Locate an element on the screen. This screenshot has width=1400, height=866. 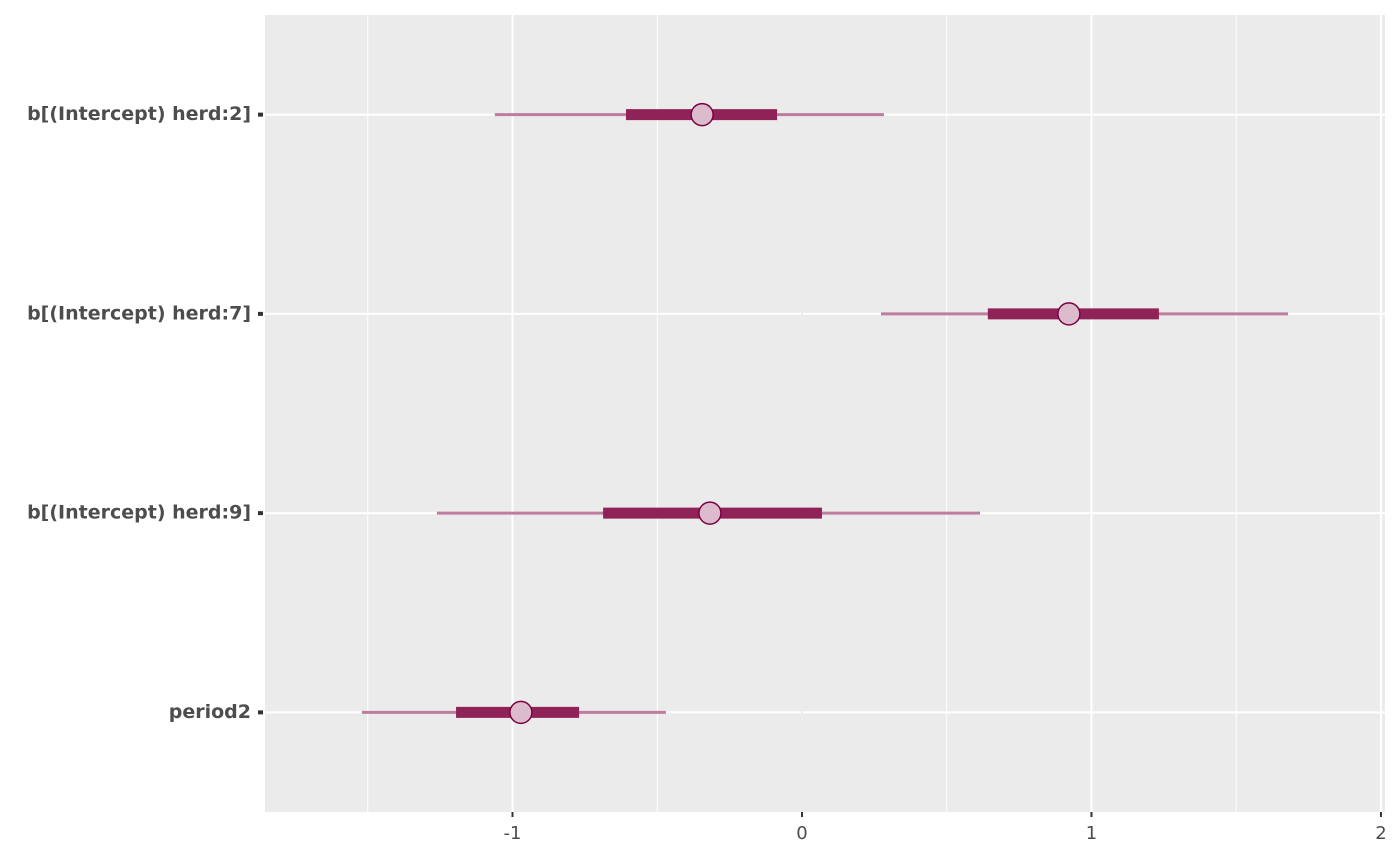
y-tick-label: b[(Intercept) herd:7] is located at coordinates (139, 313).